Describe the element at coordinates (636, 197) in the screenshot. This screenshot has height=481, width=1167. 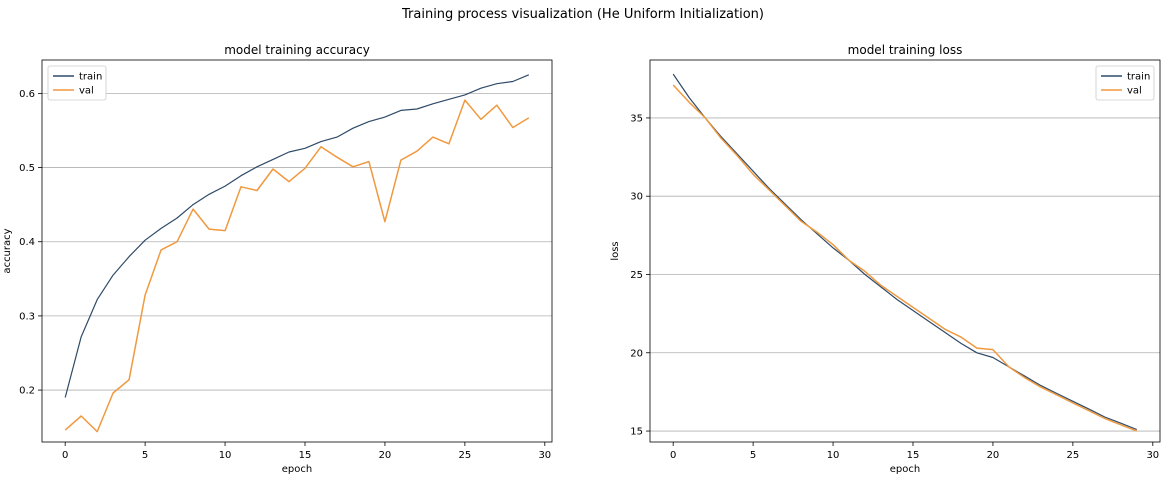
I see `y-tick-label: 30` at that location.